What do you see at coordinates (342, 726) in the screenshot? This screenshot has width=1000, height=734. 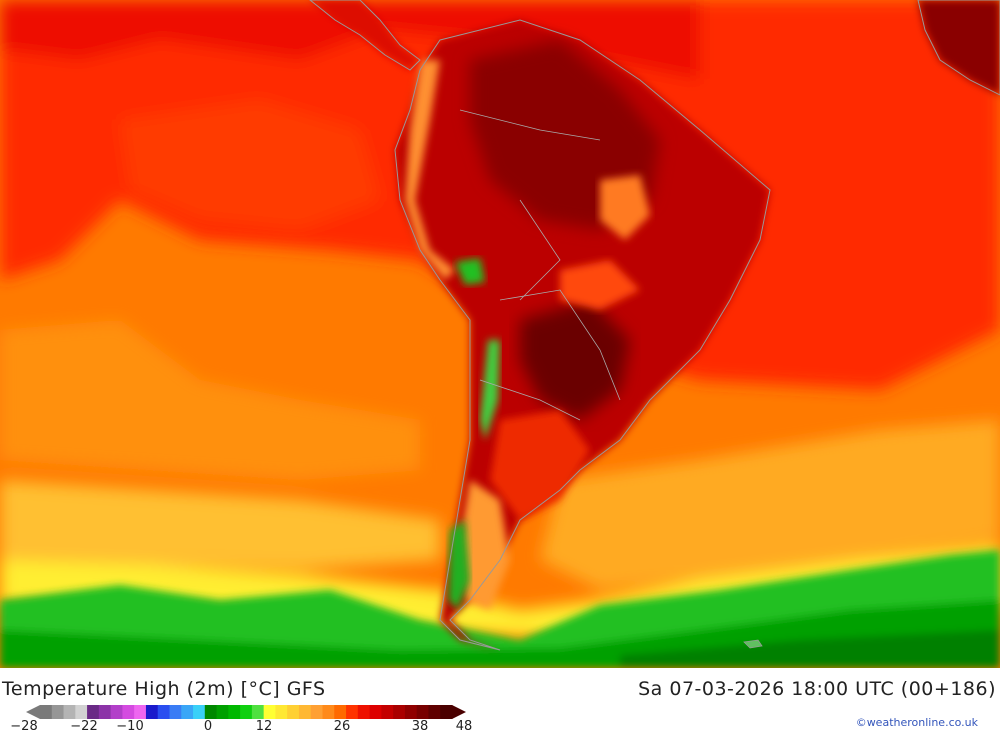 I see `legend-tick-label: 26` at bounding box center [342, 726].